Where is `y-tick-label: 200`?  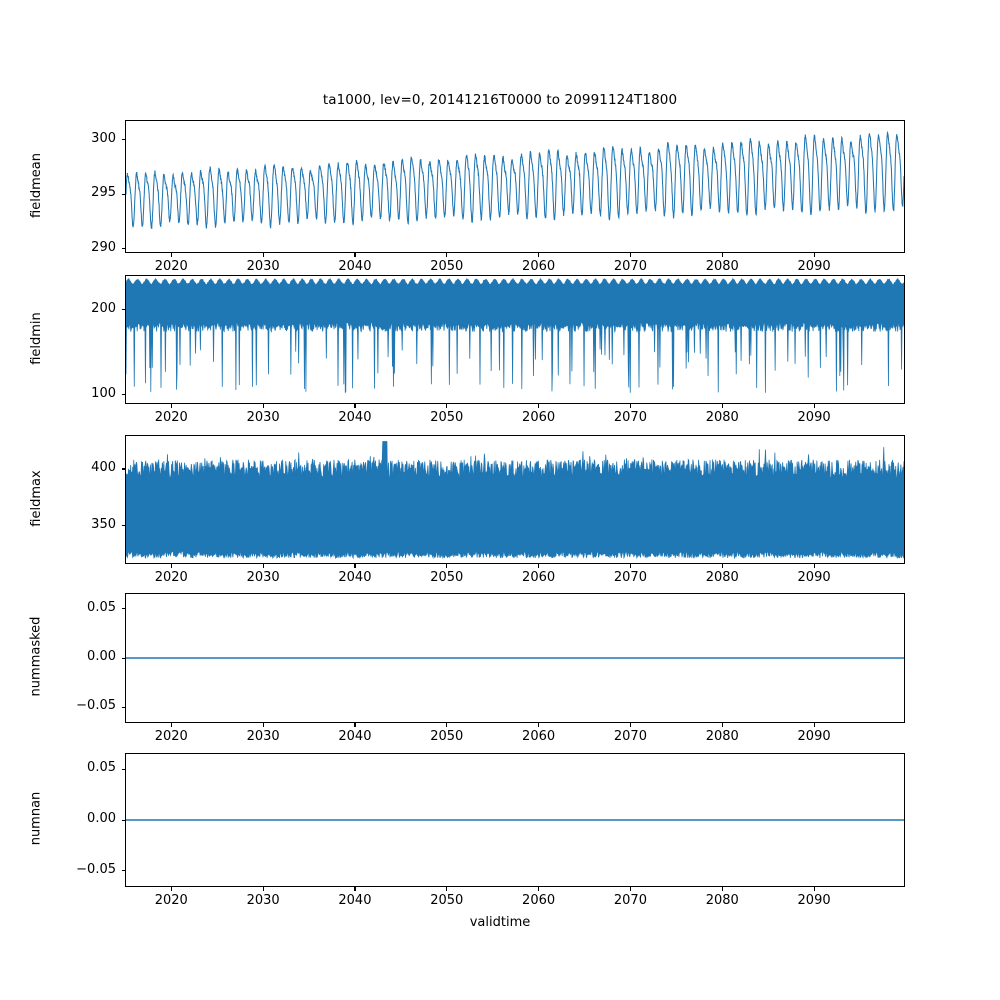 y-tick-label: 200 is located at coordinates (103, 308).